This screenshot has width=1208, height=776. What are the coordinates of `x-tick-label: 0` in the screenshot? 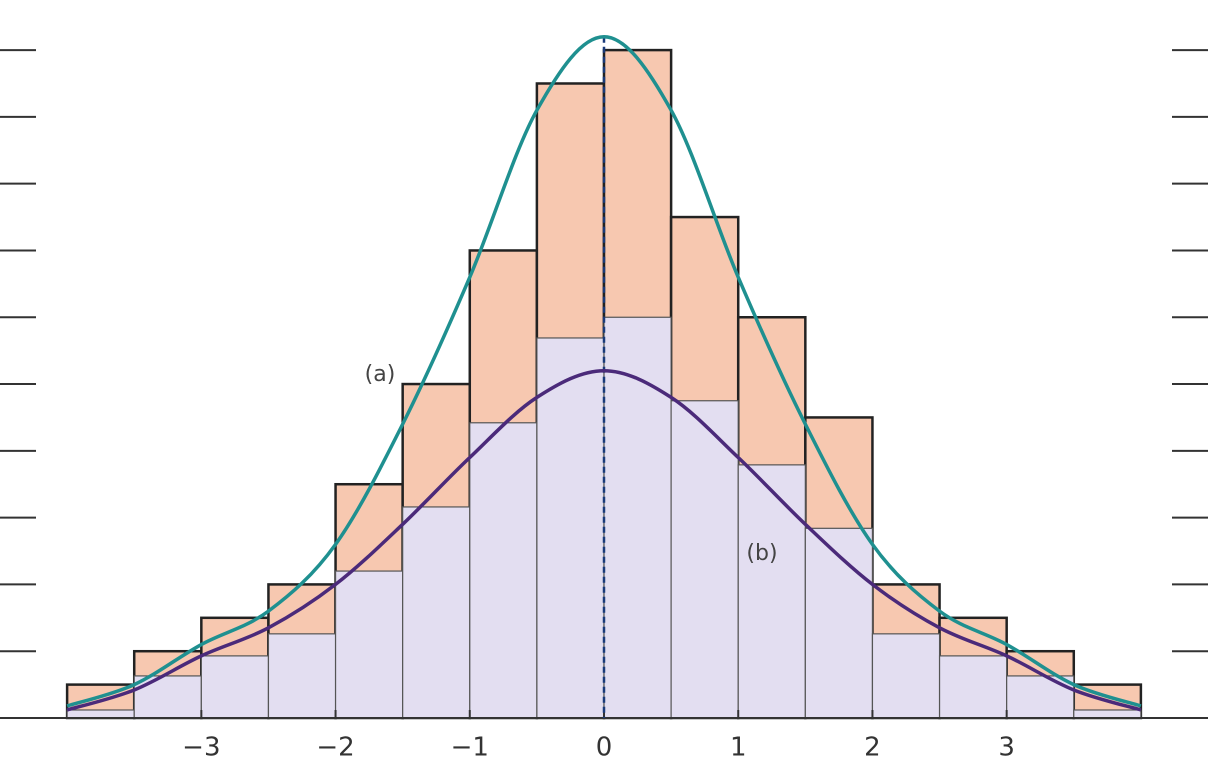 It's located at (604, 748).